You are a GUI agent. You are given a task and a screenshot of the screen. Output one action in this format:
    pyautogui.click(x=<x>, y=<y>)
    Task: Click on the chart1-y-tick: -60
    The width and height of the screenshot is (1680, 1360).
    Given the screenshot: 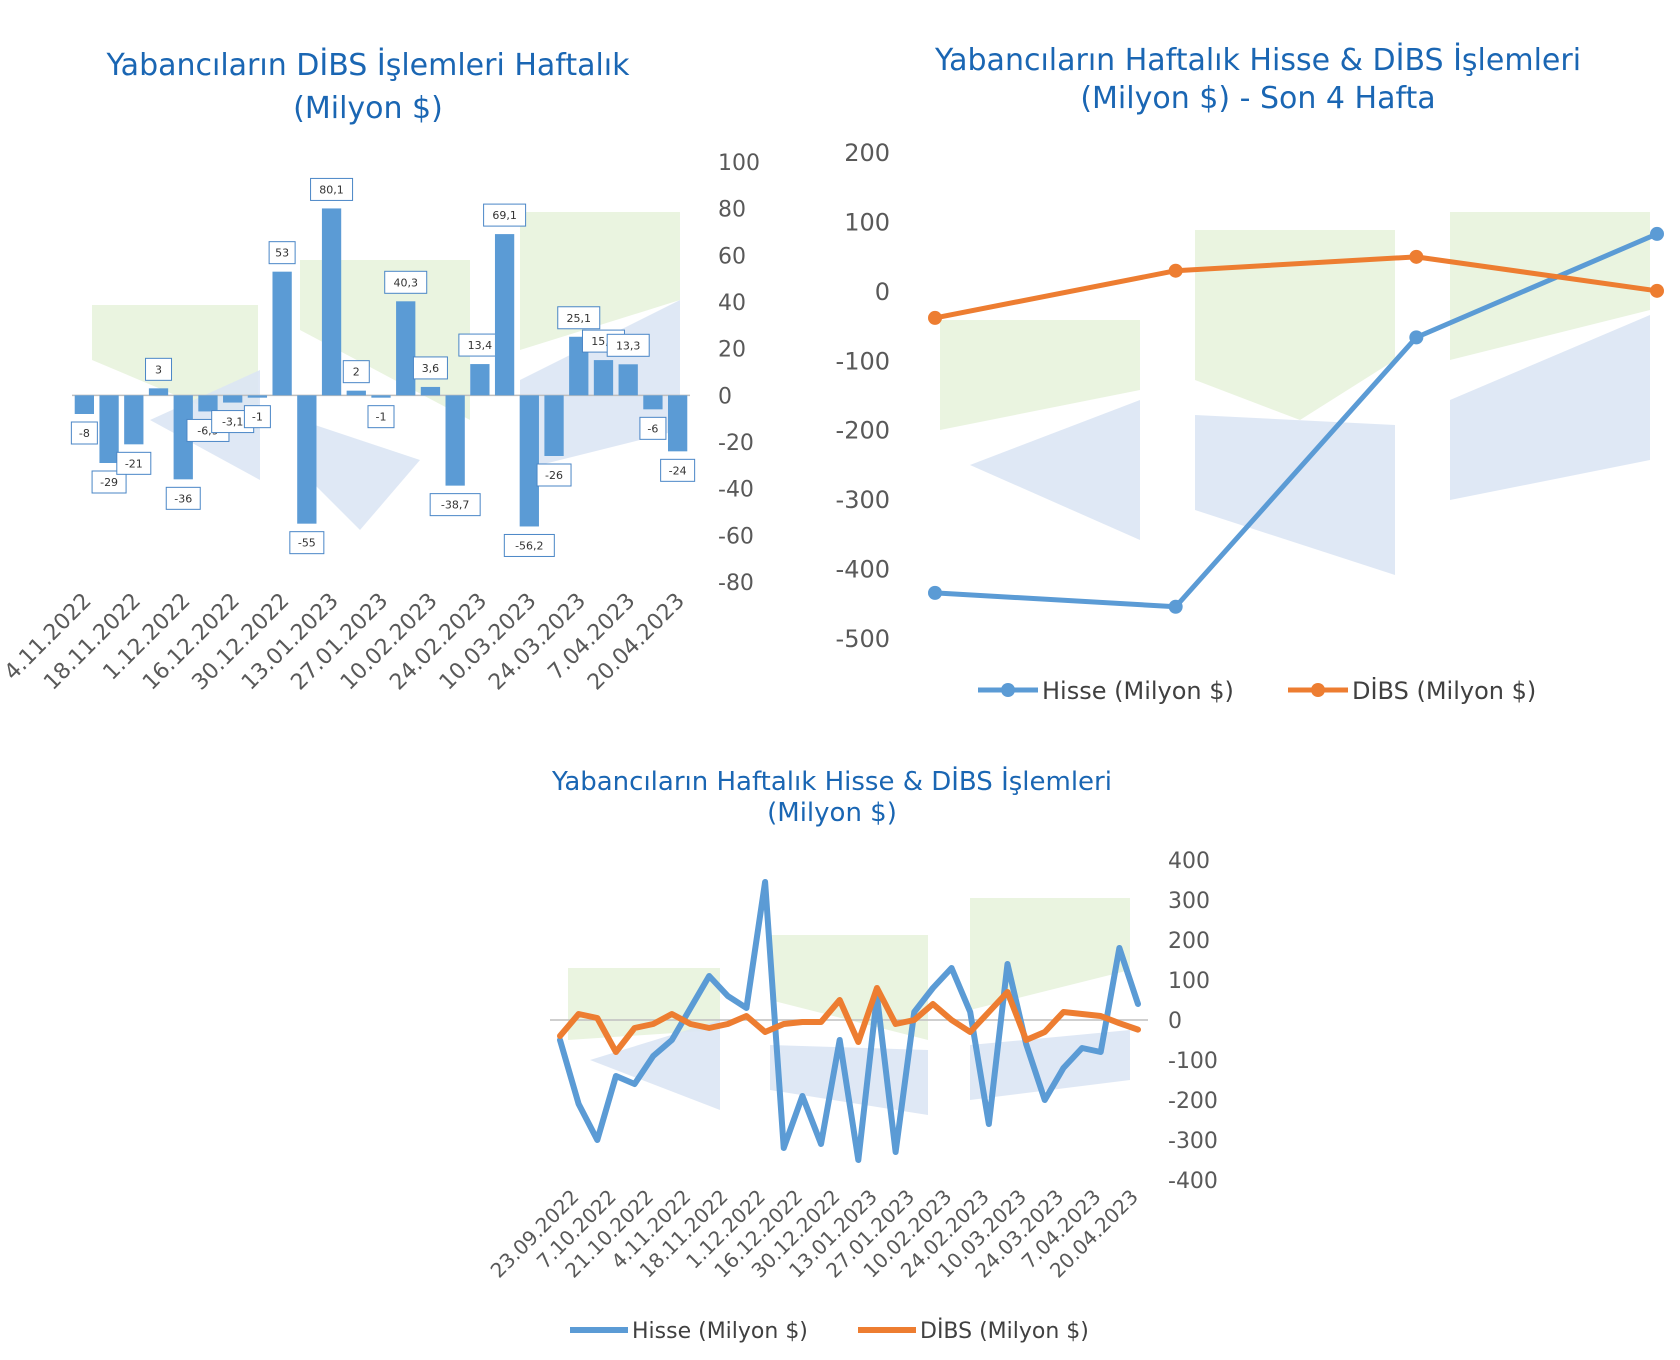 What is the action you would take?
    pyautogui.click(x=736, y=536)
    